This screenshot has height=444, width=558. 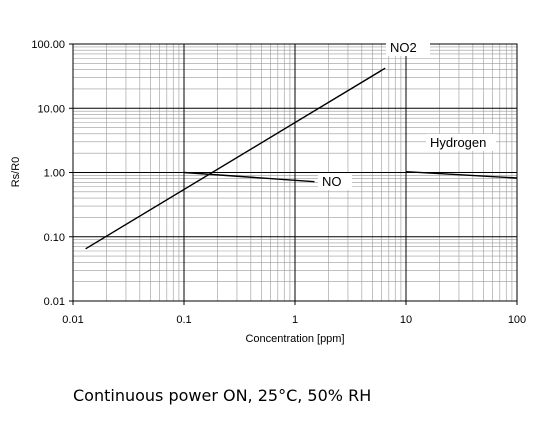 What do you see at coordinates (458, 142) in the screenshot?
I see `series-label-hydrogen: Hydrogen` at bounding box center [458, 142].